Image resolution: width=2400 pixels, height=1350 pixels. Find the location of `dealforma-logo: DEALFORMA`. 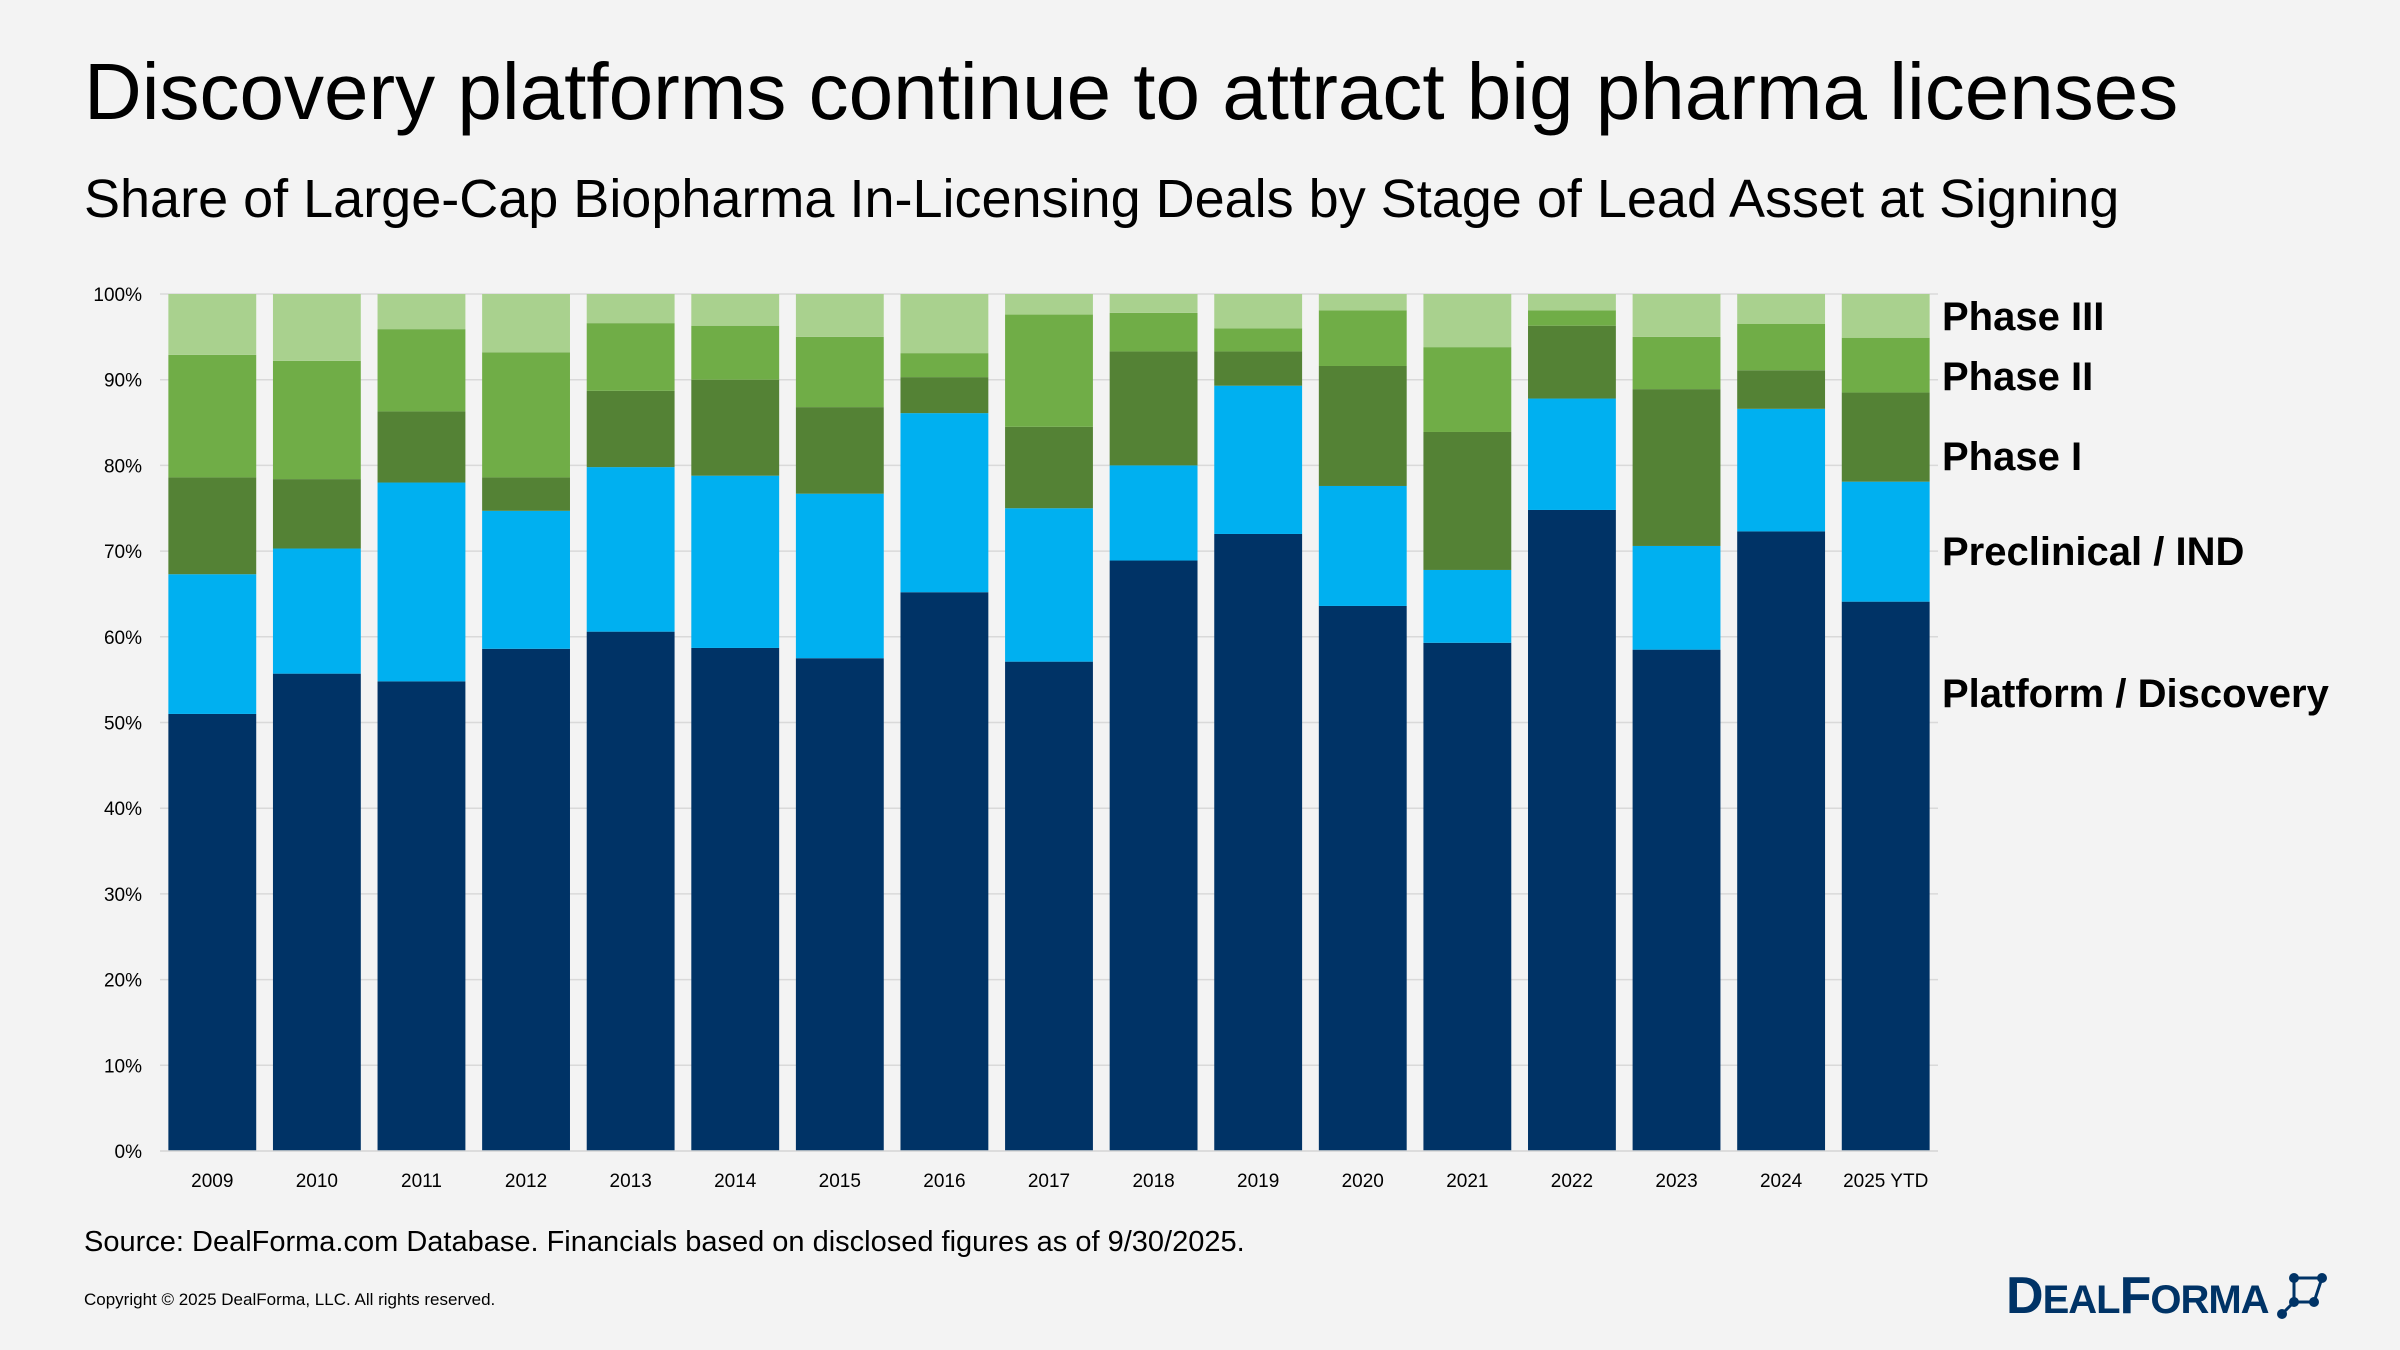

dealforma-logo: DEALFORMA is located at coordinates (2171, 1296).